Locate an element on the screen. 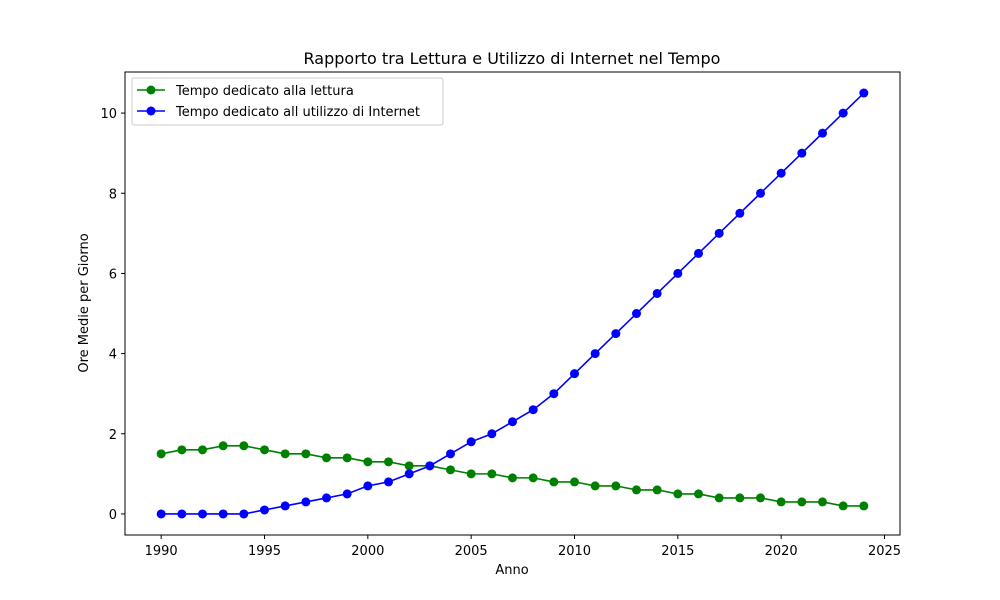  legend-item-2: Tempo dedicato all utilizzo di Internet is located at coordinates (278, 112).